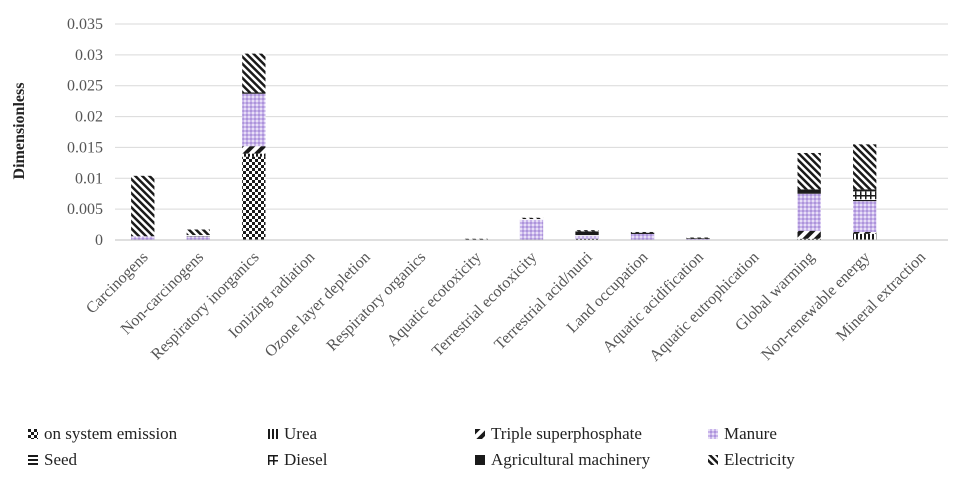 Image resolution: width=953 pixels, height=478 pixels. What do you see at coordinates (377, 302) in the screenshot?
I see `x-tick-label: Respiratory organics` at bounding box center [377, 302].